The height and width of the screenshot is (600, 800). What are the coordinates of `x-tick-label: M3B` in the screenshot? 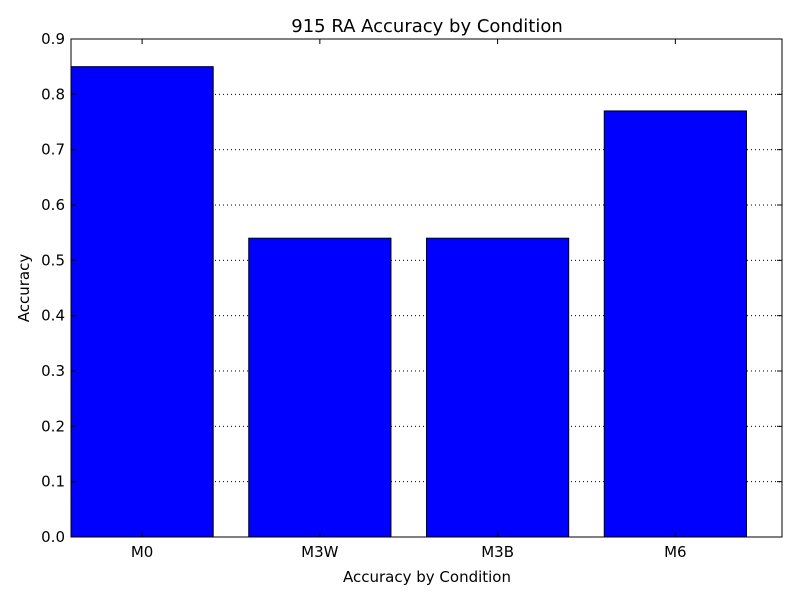 It's located at (497, 552).